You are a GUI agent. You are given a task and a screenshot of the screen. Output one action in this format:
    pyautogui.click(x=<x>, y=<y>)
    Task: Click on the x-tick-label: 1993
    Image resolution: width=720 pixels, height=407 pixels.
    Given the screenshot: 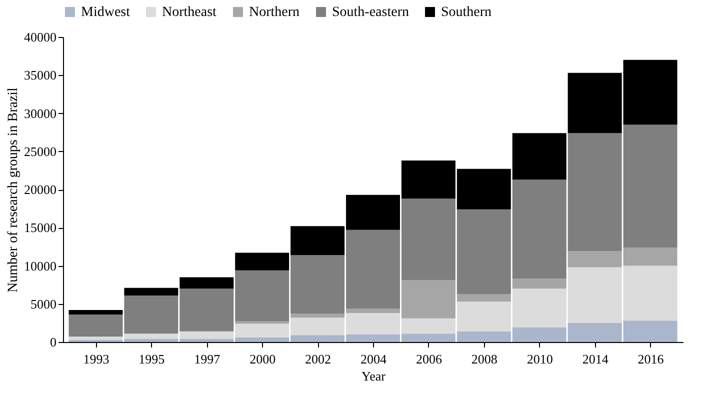 What is the action you would take?
    pyautogui.click(x=96, y=359)
    